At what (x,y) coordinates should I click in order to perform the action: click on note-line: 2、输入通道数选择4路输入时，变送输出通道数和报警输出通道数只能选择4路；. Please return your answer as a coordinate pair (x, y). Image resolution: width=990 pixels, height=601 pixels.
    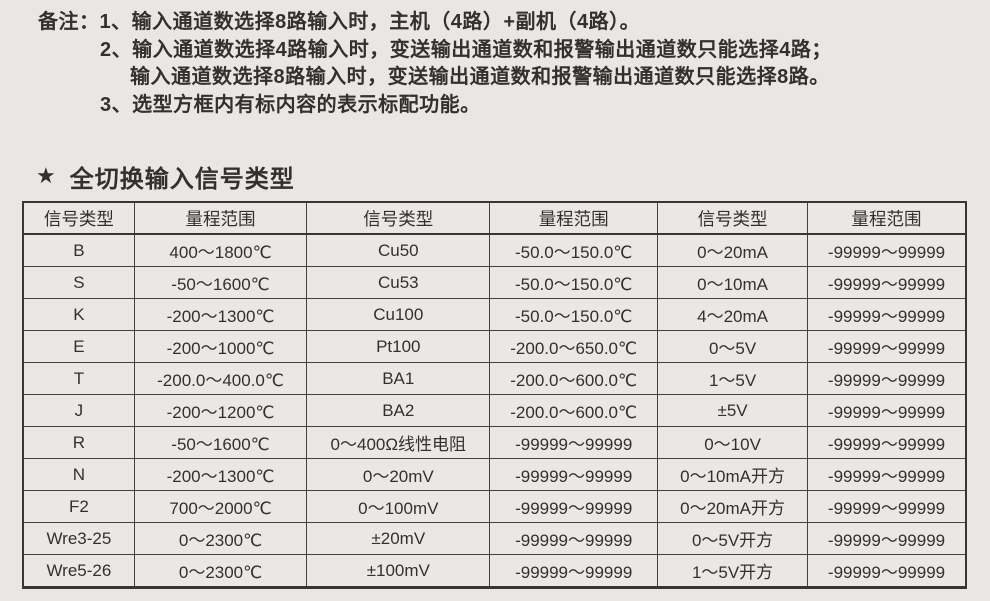
    Looking at the image, I should click on (545, 51).